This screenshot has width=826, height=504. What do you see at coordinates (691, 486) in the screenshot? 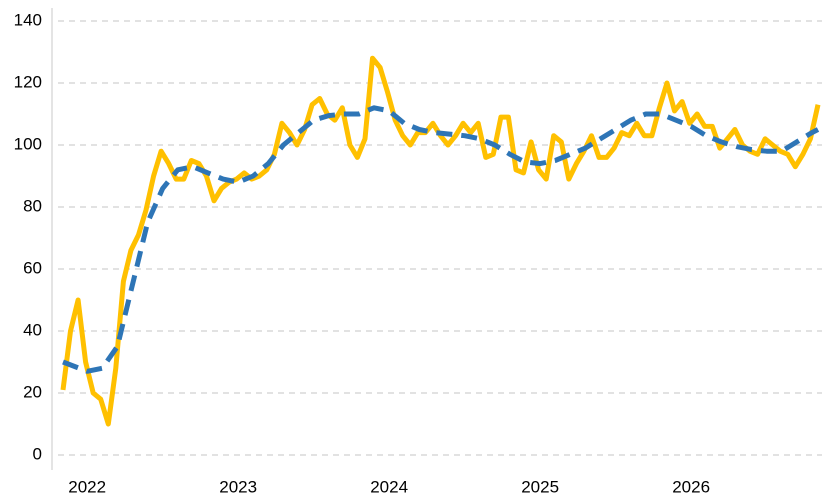
I see `x-tick-label: 2026` at bounding box center [691, 486].